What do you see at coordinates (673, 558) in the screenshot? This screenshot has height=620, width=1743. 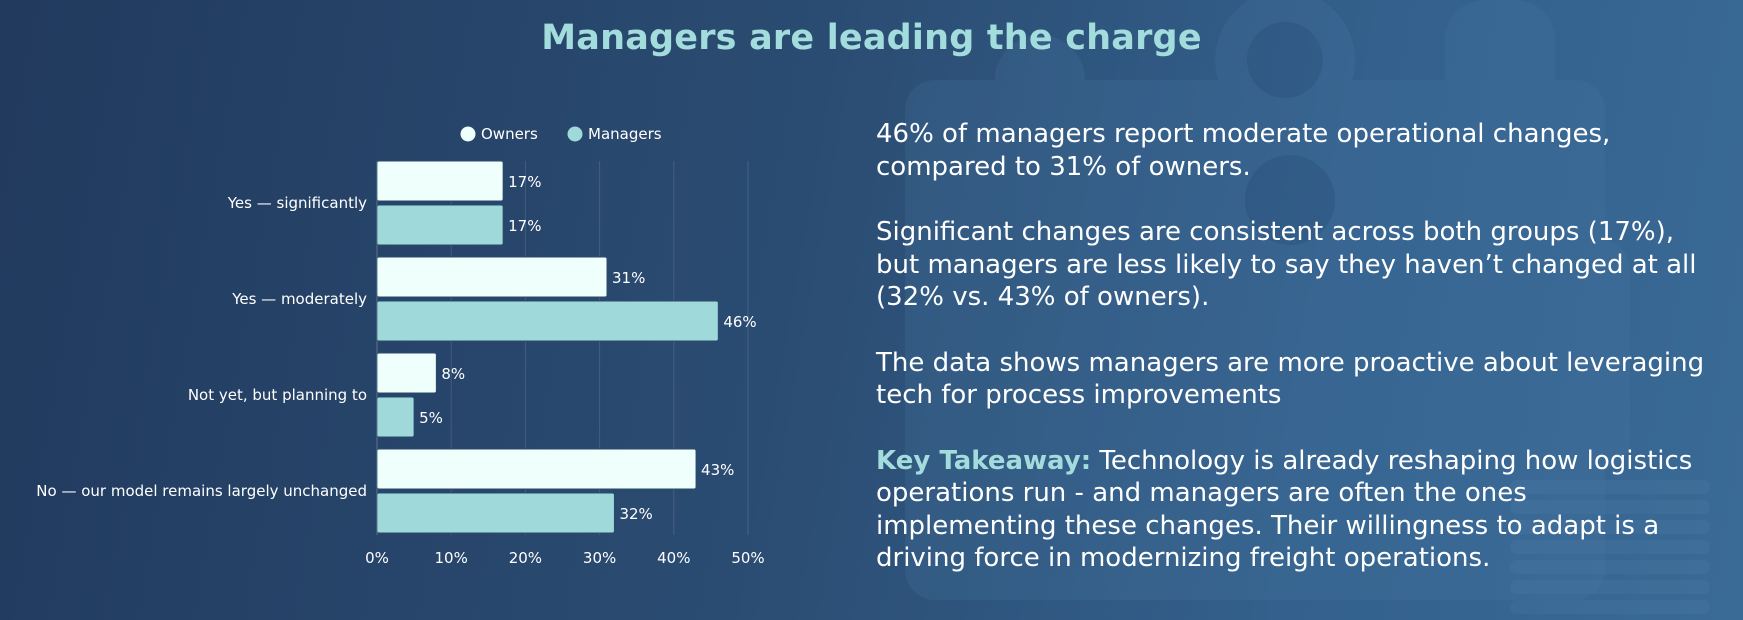 I see `x-tick-label: 40%` at bounding box center [673, 558].